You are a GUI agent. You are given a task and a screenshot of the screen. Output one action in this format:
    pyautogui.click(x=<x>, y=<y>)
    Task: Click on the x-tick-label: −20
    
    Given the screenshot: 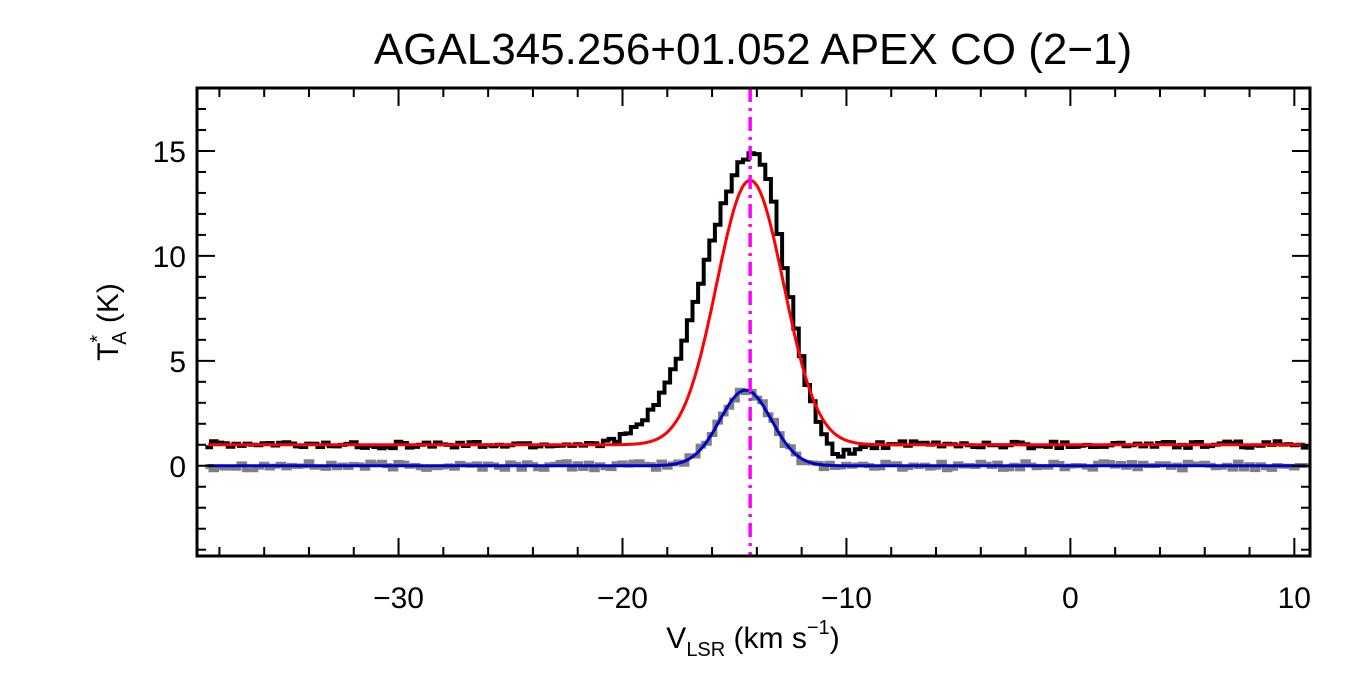 What is the action you would take?
    pyautogui.click(x=622, y=598)
    